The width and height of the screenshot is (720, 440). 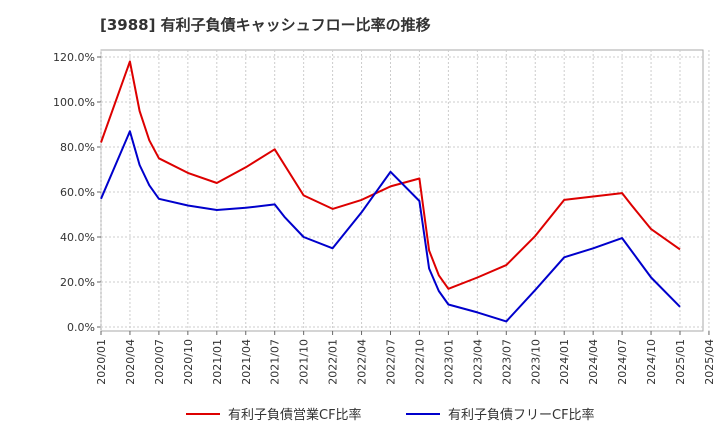 What do you see at coordinates (295, 415) in the screenshot?
I see `legend-label-1: 有利子負債営業CF比率` at bounding box center [295, 415].